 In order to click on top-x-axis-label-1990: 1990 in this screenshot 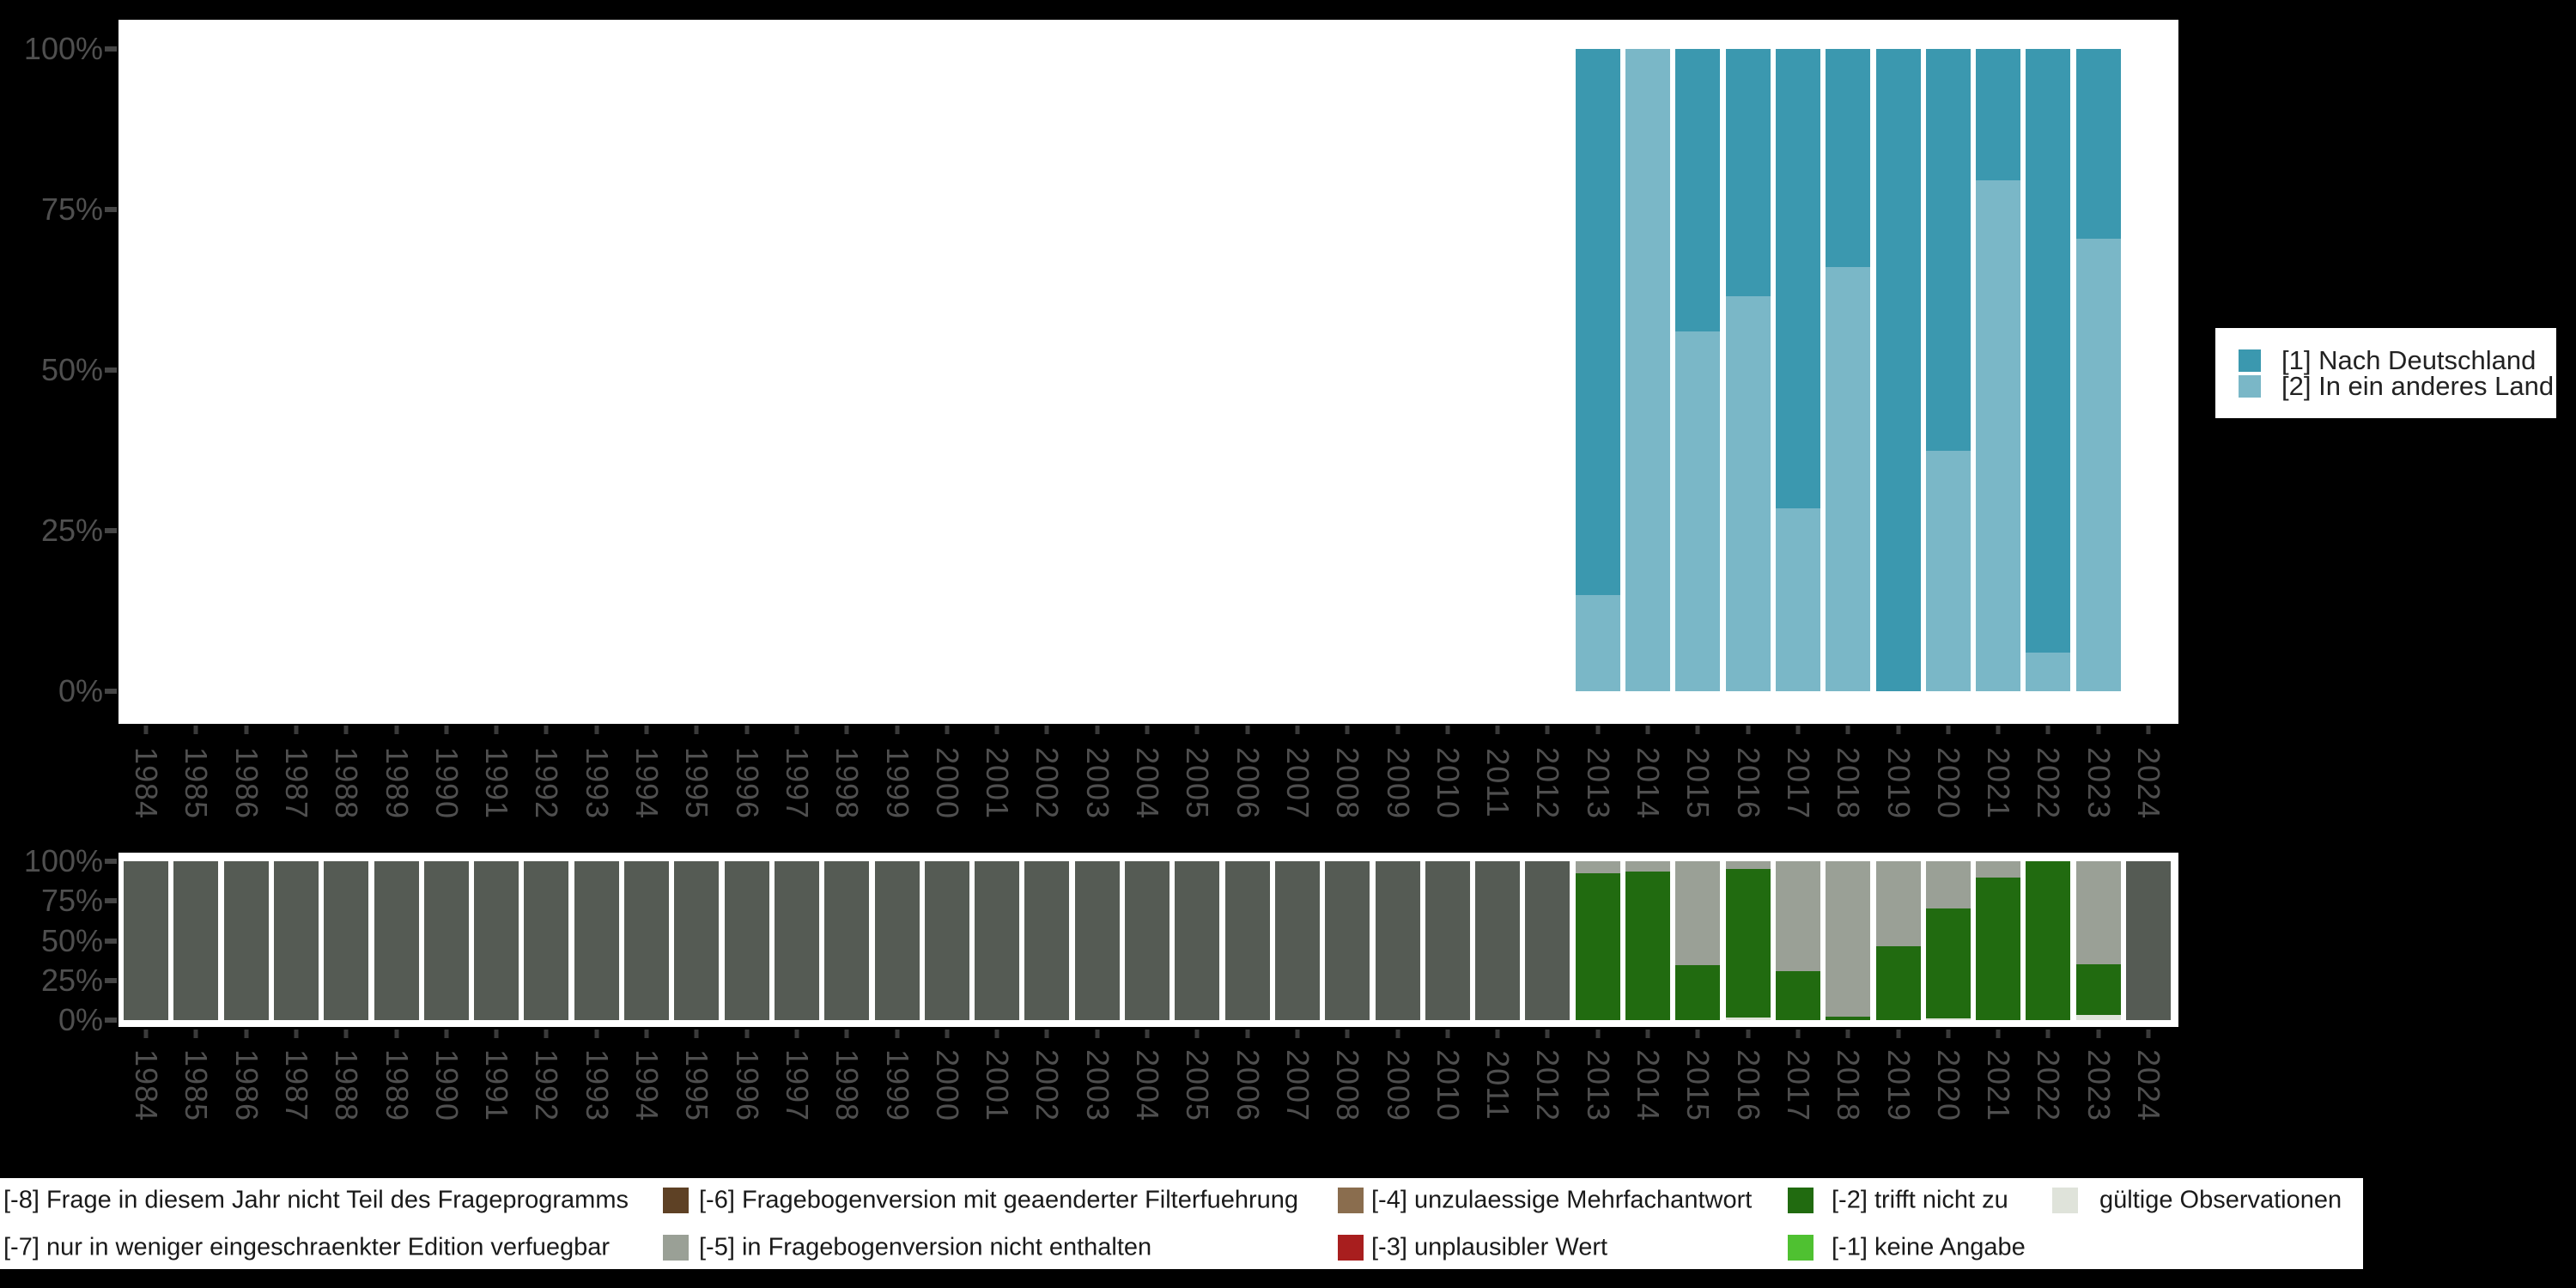, I will do `click(446, 783)`.